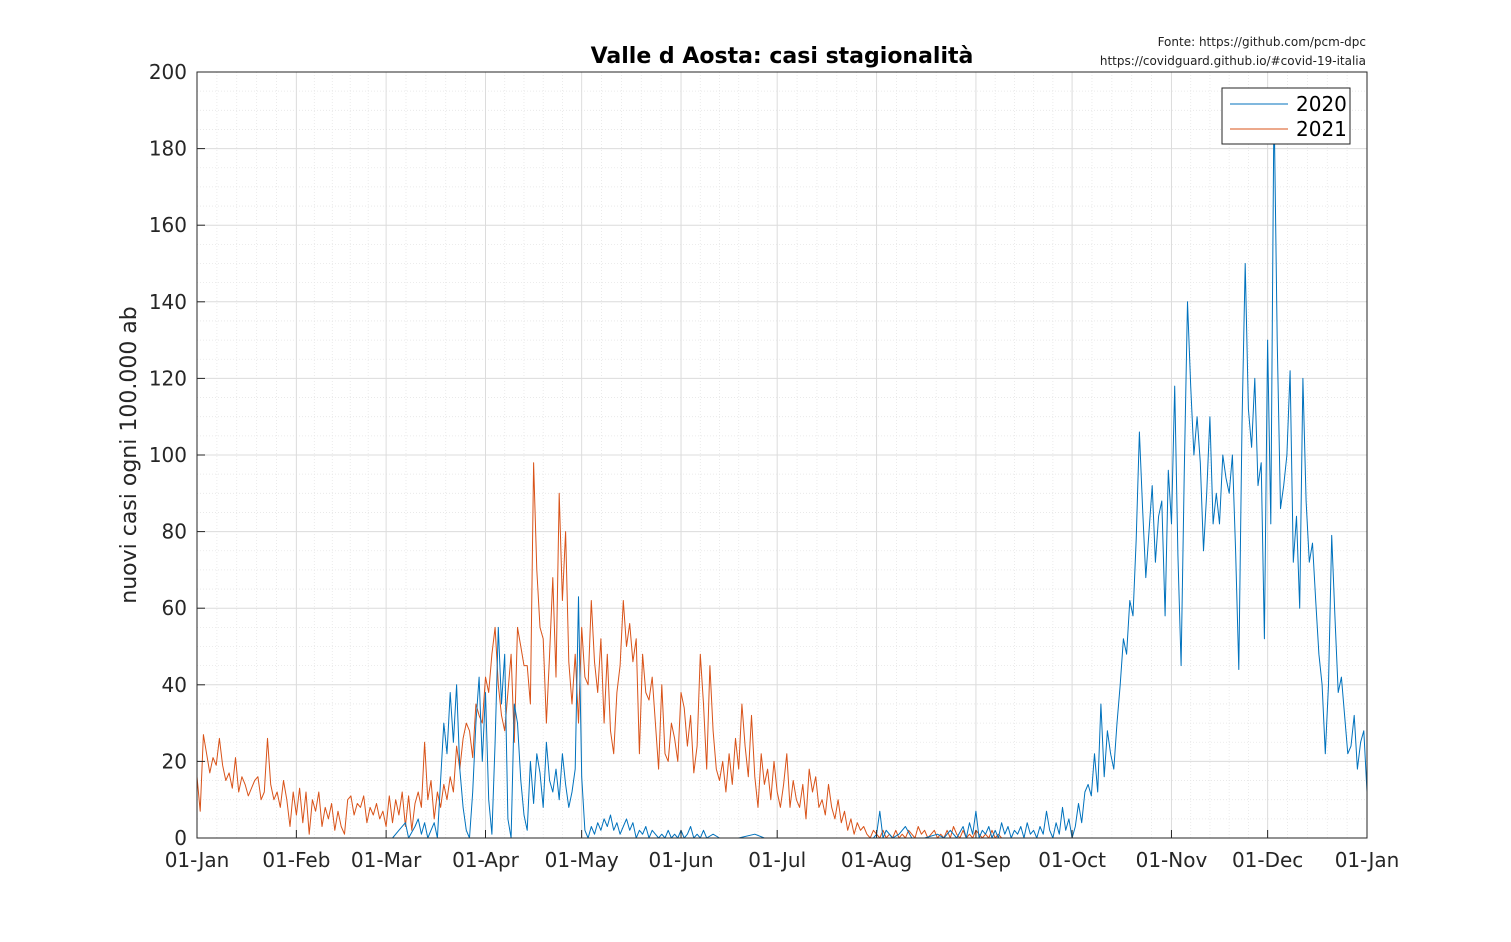  I want to click on y-tick-label: 180, so click(168, 149).